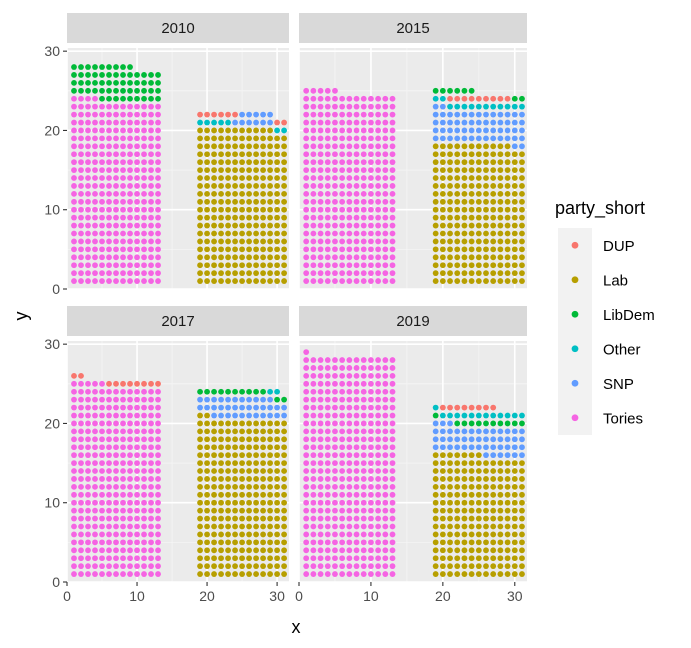 This screenshot has height=648, width=691. Describe the element at coordinates (277, 391) in the screenshot. I see `data-point-other` at that location.